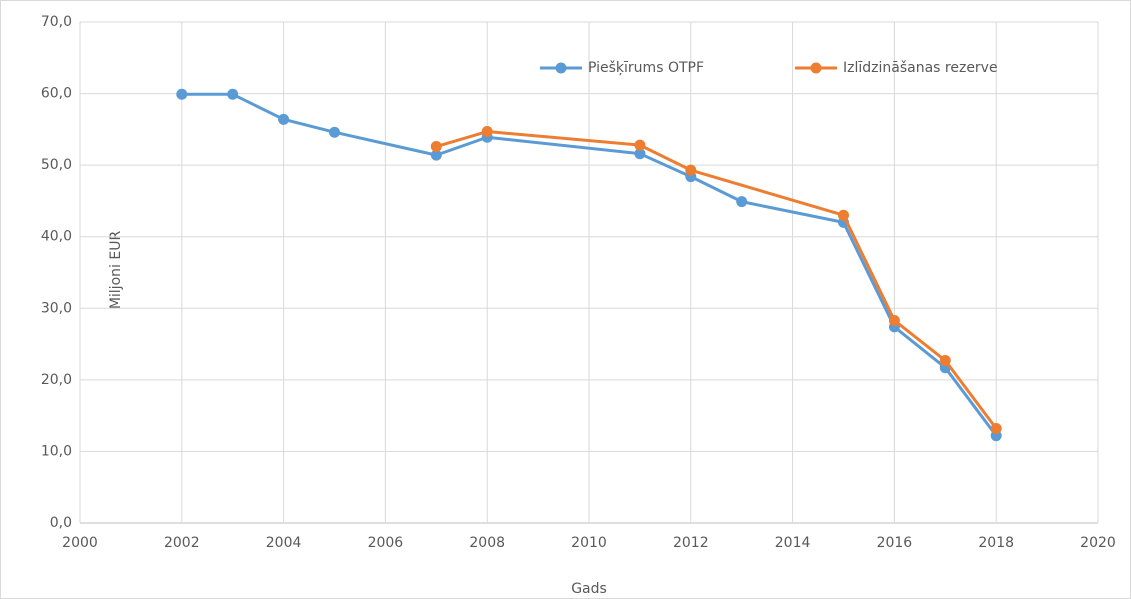  What do you see at coordinates (691, 543) in the screenshot?
I see `x-tick-label: 2012` at bounding box center [691, 543].